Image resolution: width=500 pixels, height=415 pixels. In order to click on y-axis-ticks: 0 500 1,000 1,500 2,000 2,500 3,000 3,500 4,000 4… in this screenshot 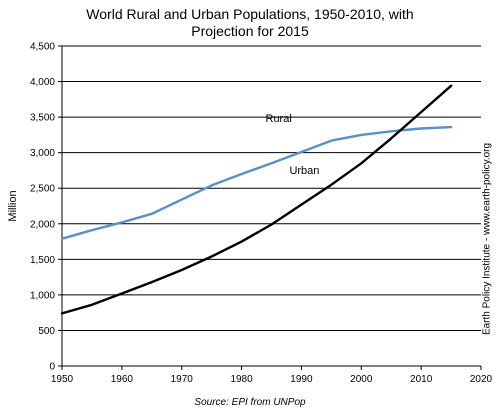, I will do `click(46, 207)`.